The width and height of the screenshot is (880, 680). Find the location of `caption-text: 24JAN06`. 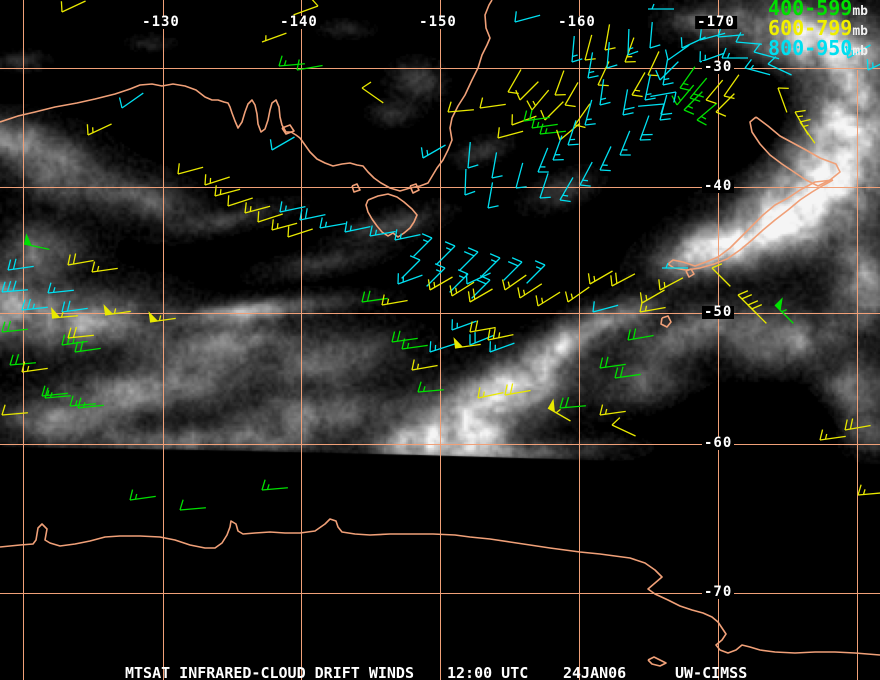

caption-text: 24JAN06 is located at coordinates (595, 672).